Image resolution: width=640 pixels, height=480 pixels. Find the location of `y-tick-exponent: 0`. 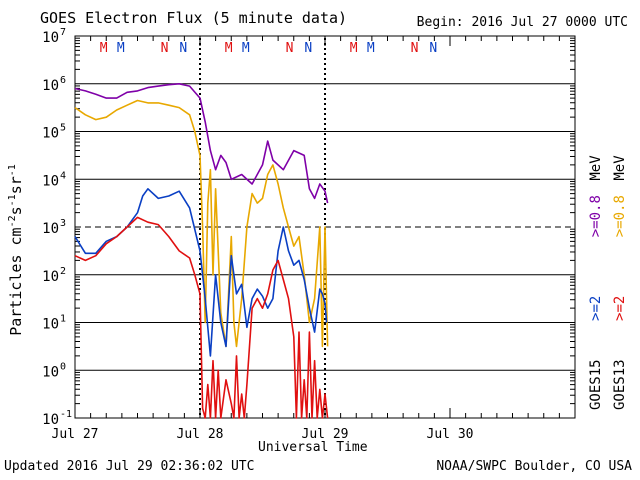

y-tick-exponent: 0 is located at coordinates (63, 366).